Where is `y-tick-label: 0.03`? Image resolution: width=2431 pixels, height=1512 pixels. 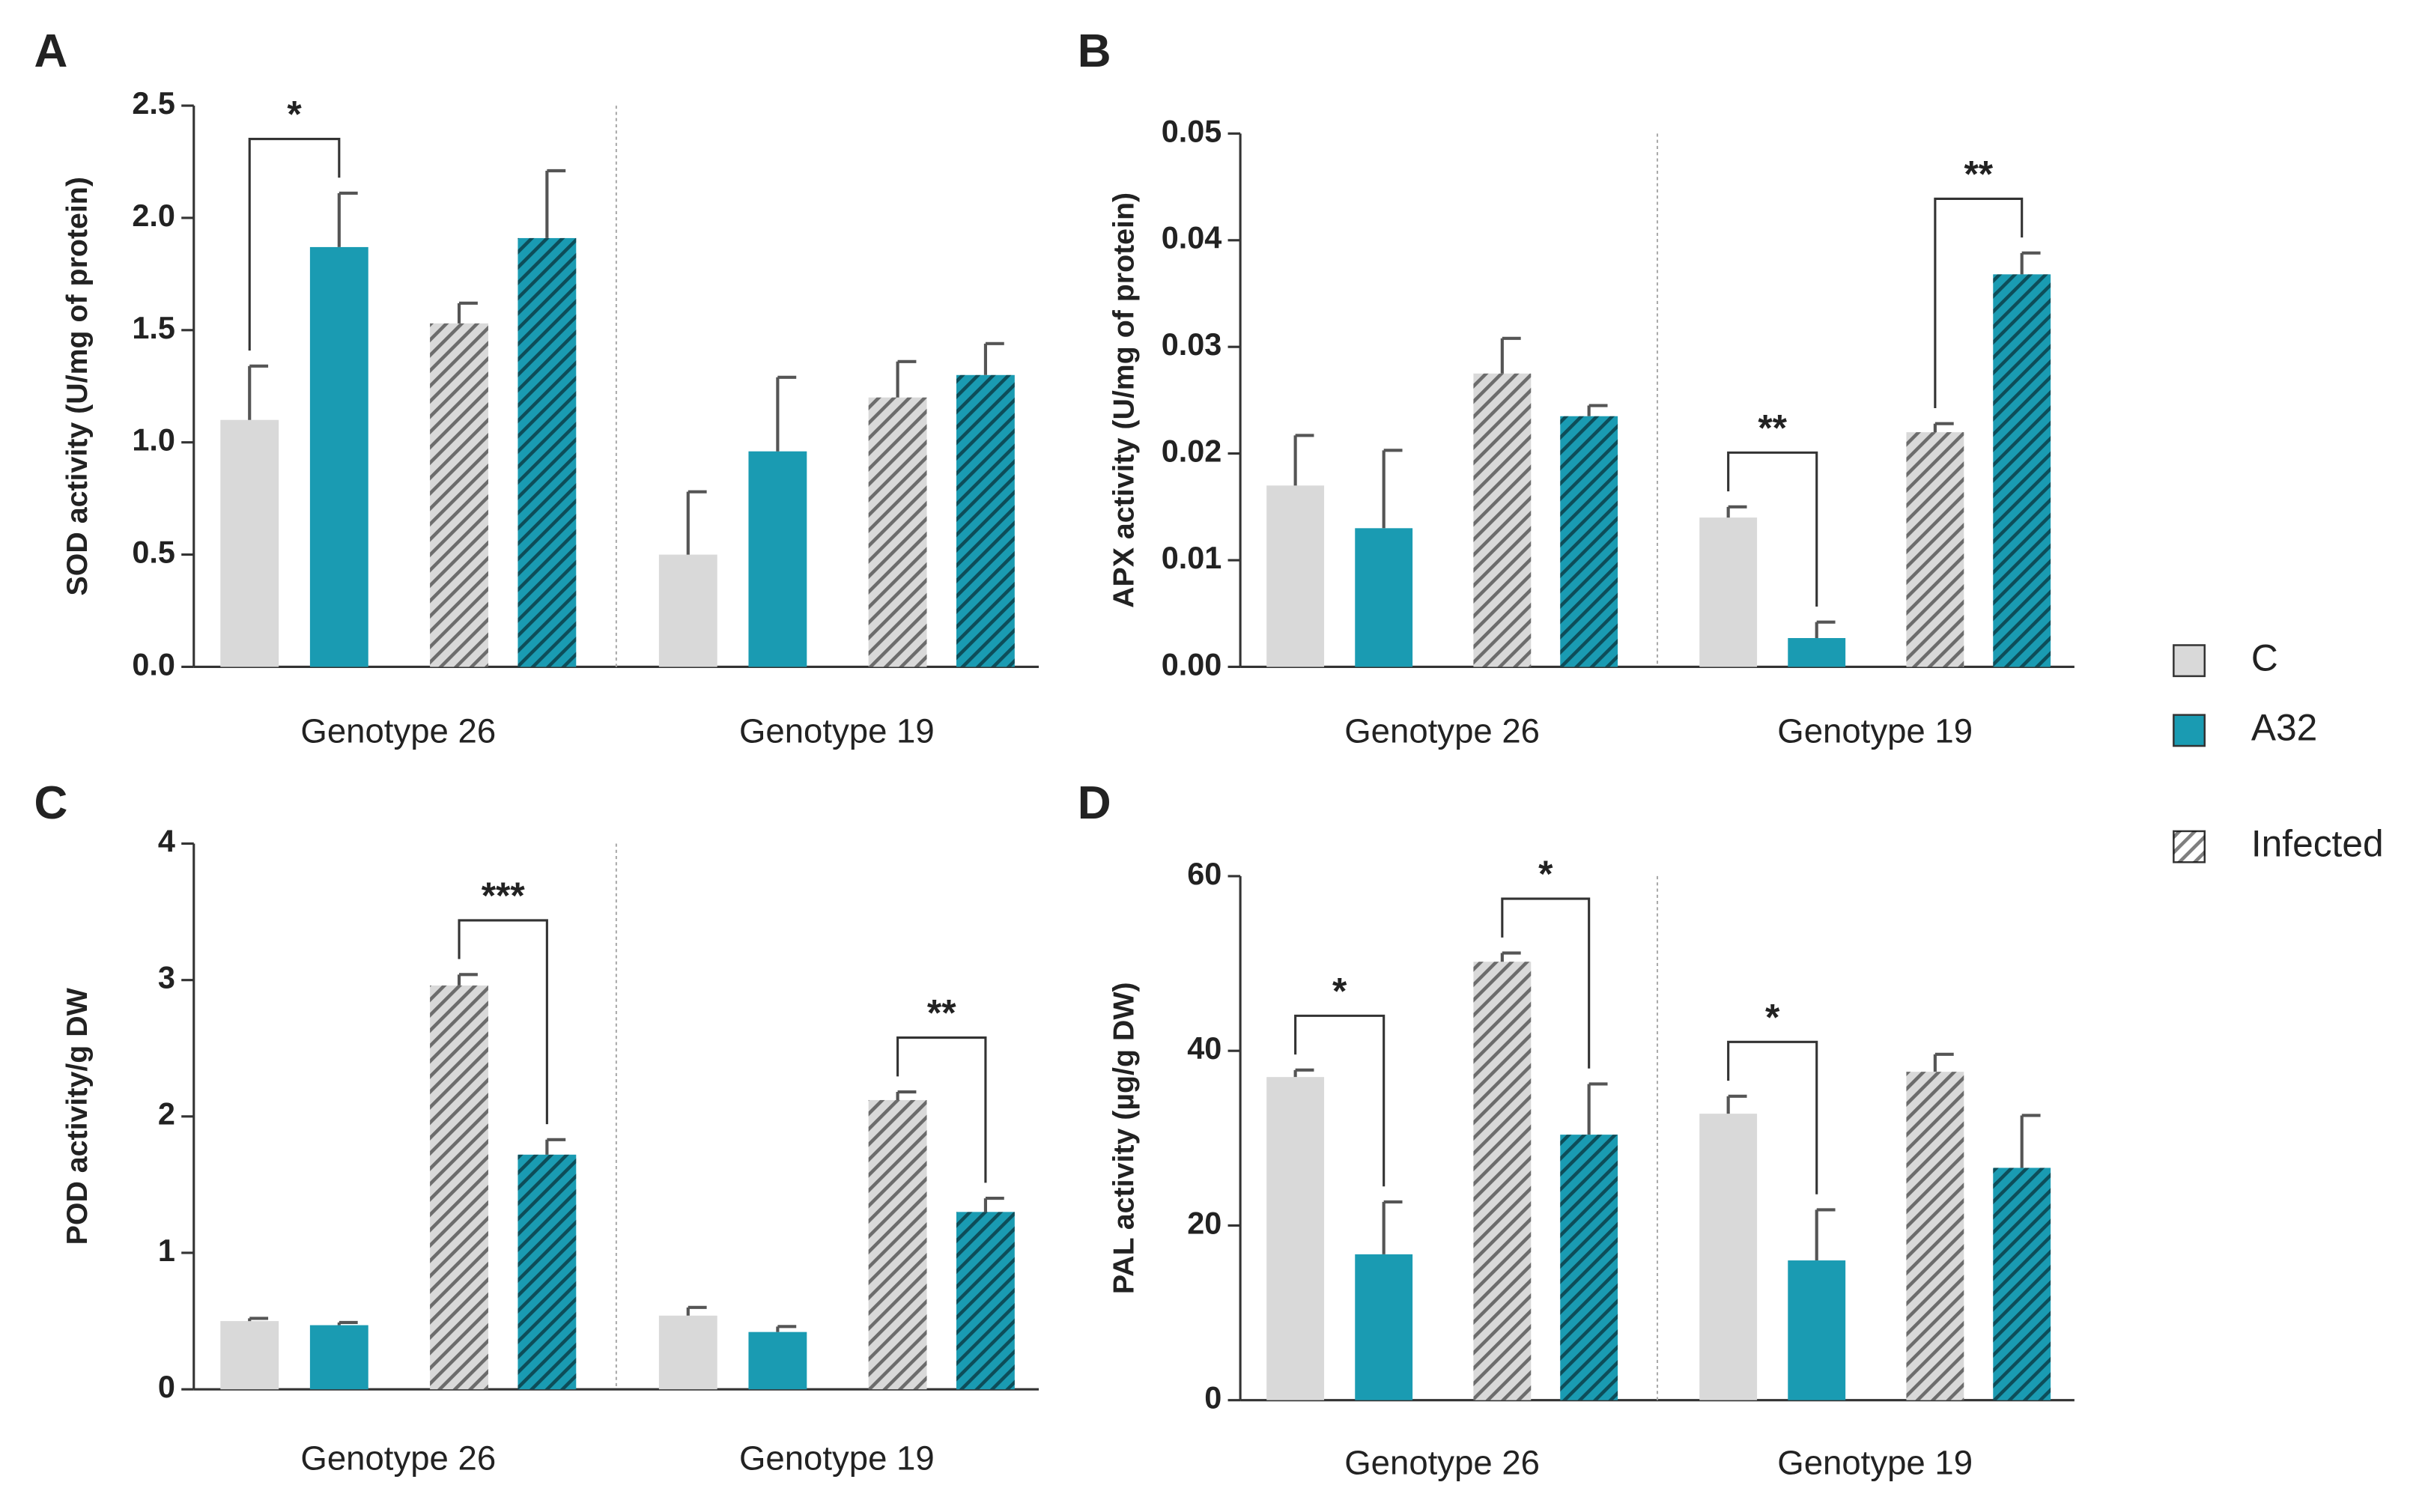
y-tick-label: 0.03 is located at coordinates (1192, 344).